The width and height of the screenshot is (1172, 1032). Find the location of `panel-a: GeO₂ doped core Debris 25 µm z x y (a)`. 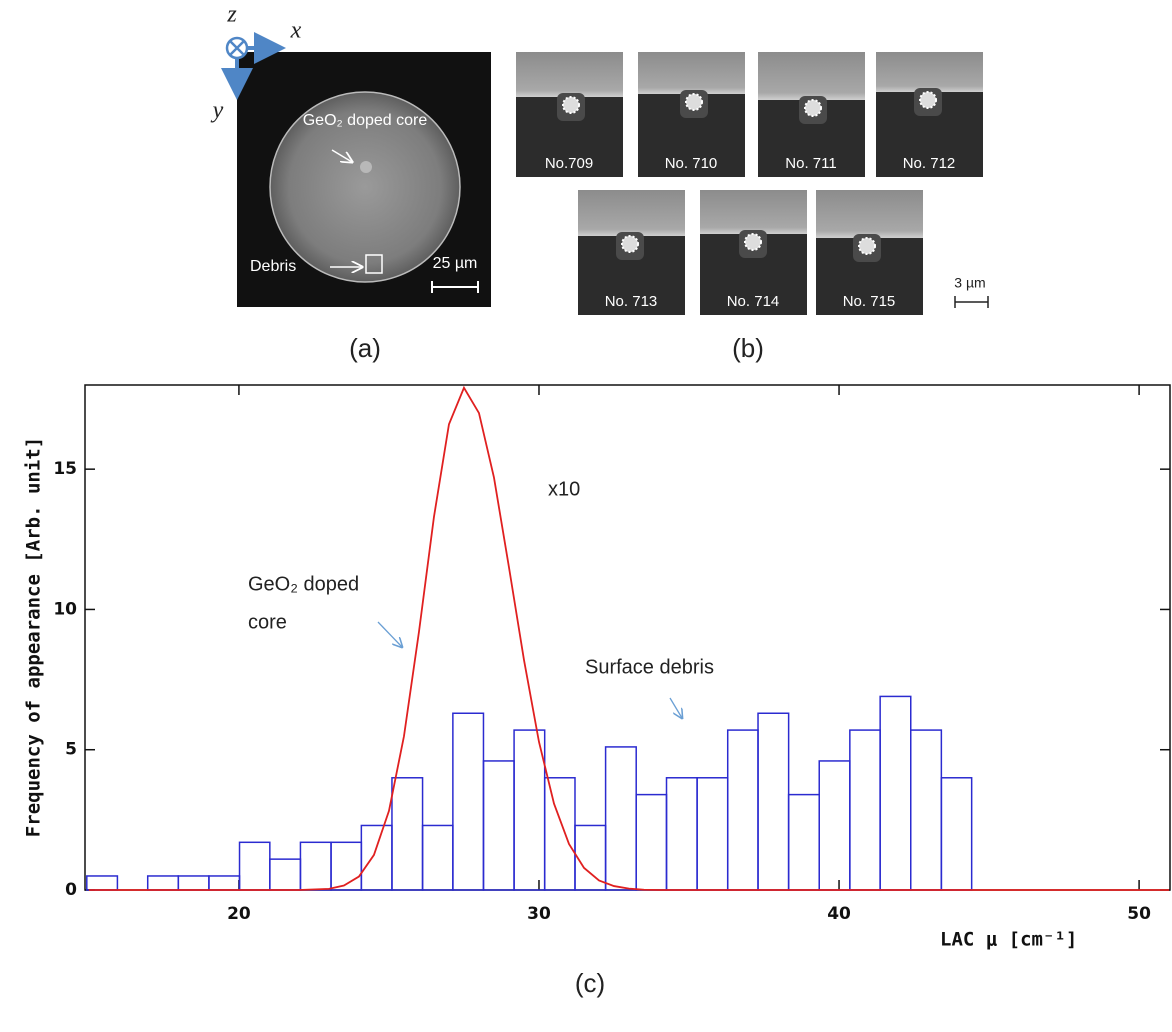

panel-a: GeO₂ doped core Debris 25 µm z x y (a) is located at coordinates (351, 182).